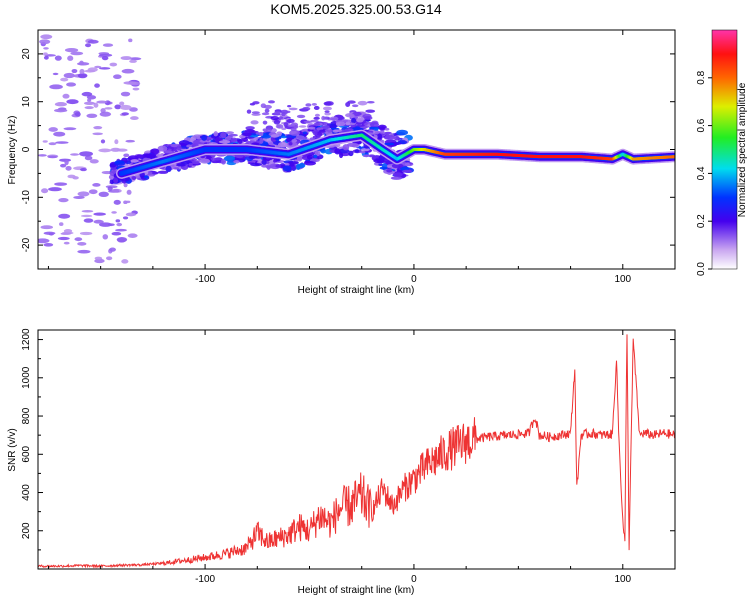 Image resolution: width=750 pixels, height=600 pixels. What do you see at coordinates (701, 221) in the screenshot?
I see `colorbar-tick-label: 0.2` at bounding box center [701, 221].